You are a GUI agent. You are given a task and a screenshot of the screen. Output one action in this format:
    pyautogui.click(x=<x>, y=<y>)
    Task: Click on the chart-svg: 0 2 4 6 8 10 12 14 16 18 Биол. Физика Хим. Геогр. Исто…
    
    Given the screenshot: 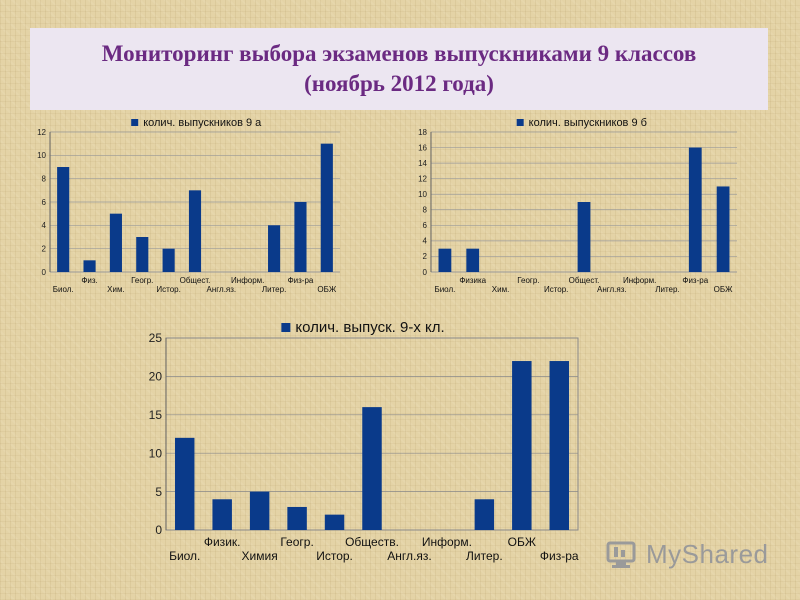 What is the action you would take?
    pyautogui.click(x=577, y=205)
    